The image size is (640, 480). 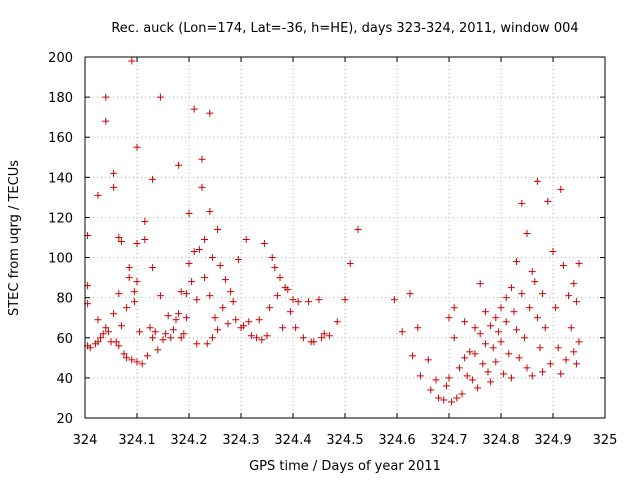 I want to click on y-tick-label: 180, so click(x=60, y=98).